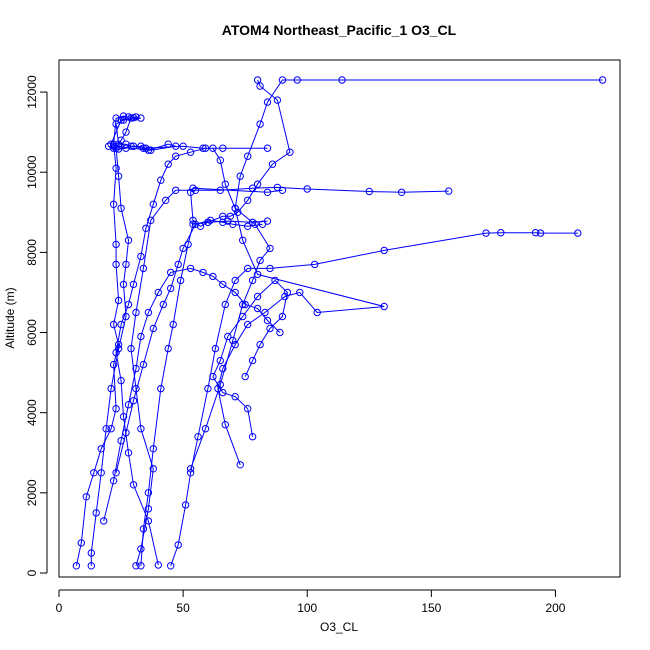 The image size is (650, 650). What do you see at coordinates (183, 608) in the screenshot?
I see `x-tick-label: 50` at bounding box center [183, 608].